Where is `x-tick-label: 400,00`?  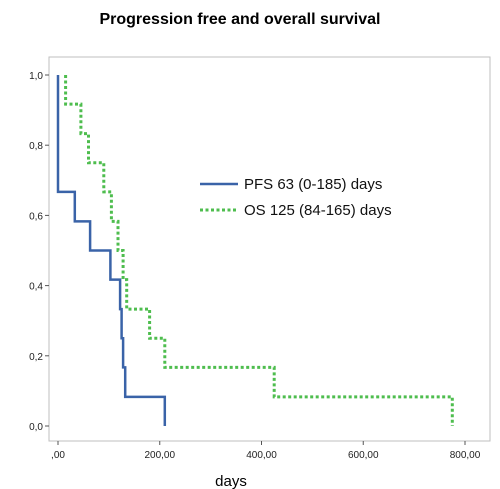
x-tick-label: 400,00 is located at coordinates (261, 455).